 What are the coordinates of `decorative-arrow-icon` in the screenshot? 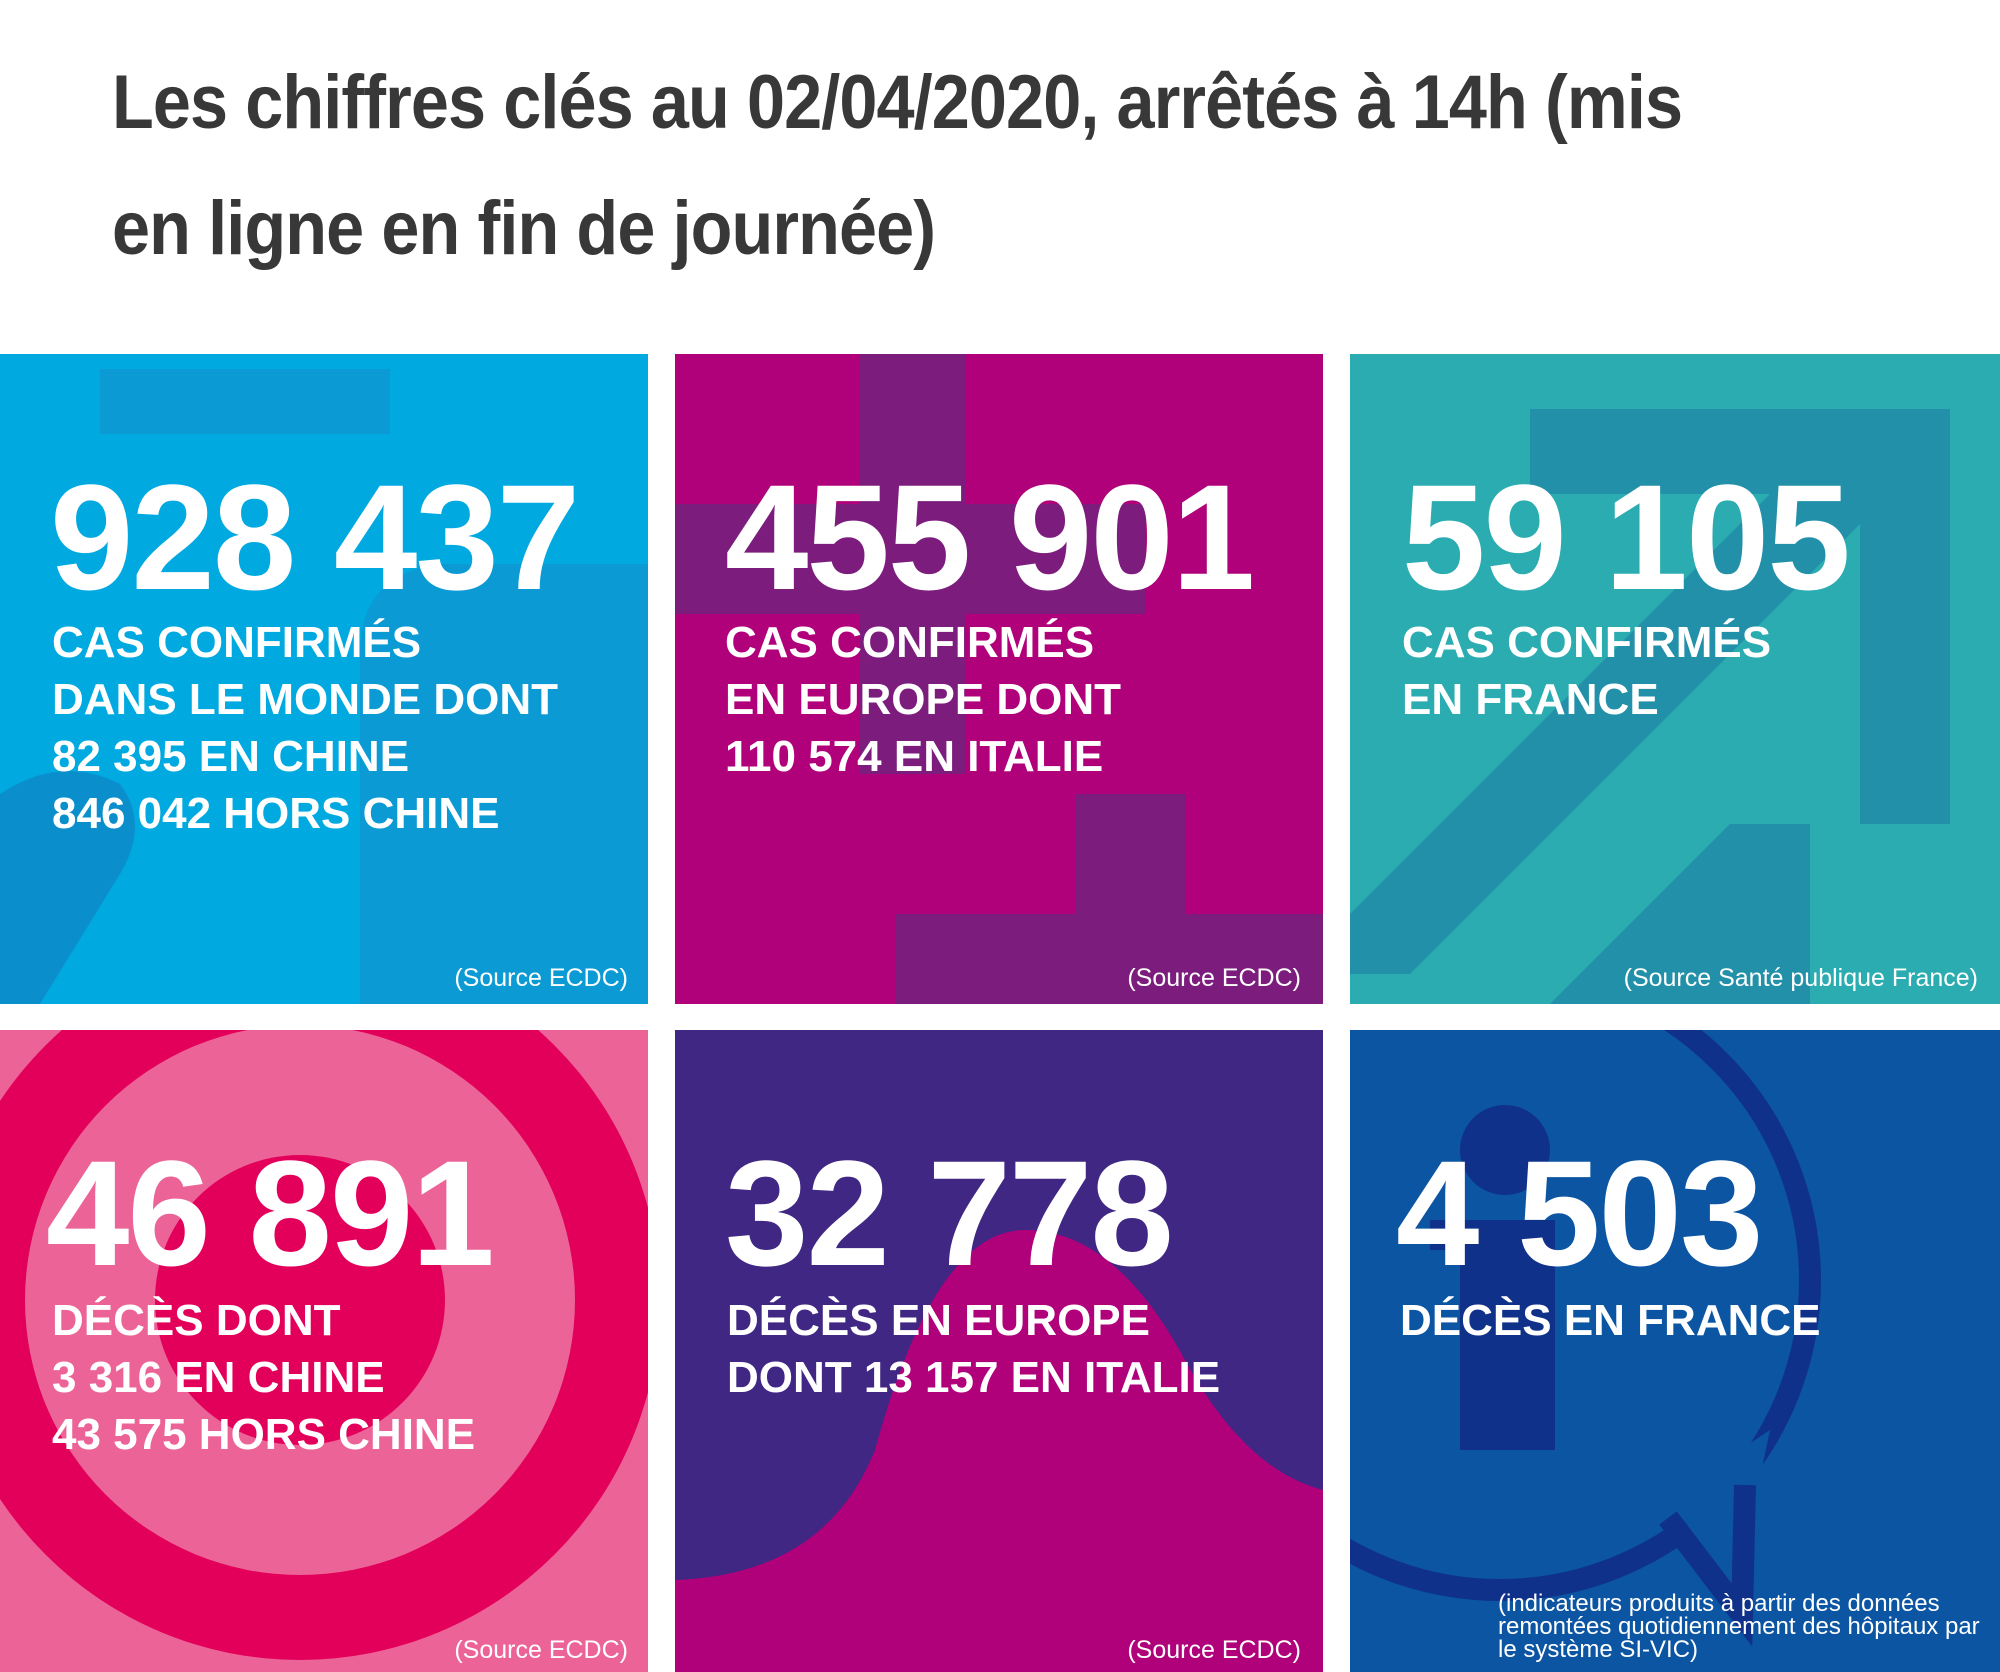 It's located at (1650, 706).